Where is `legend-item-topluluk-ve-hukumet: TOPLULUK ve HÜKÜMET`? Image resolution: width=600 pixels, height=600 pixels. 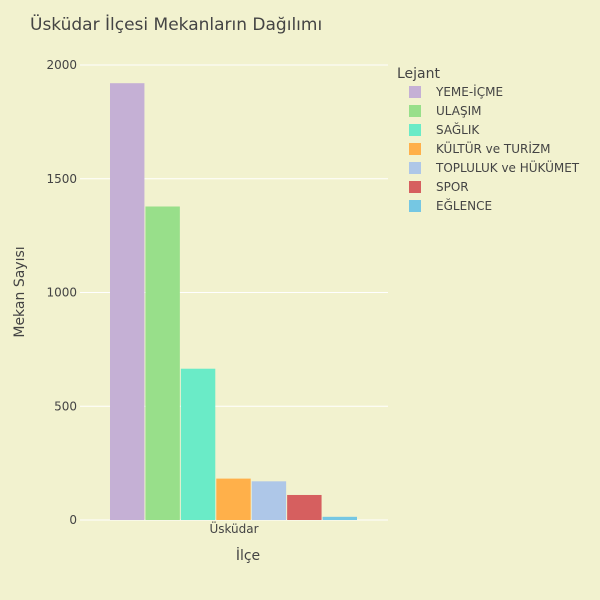 legend-item-topluluk-ve-hukumet: TOPLULUK ve HÜKÜMET is located at coordinates (494, 167).